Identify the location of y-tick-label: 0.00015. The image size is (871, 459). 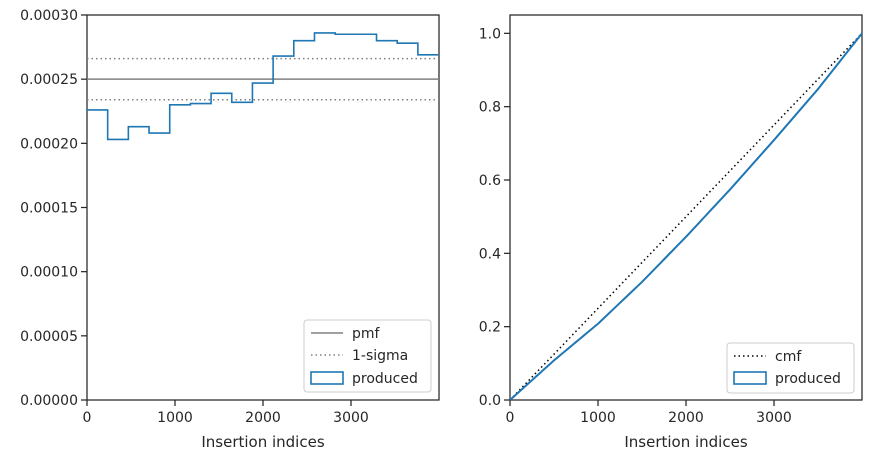
(49, 209).